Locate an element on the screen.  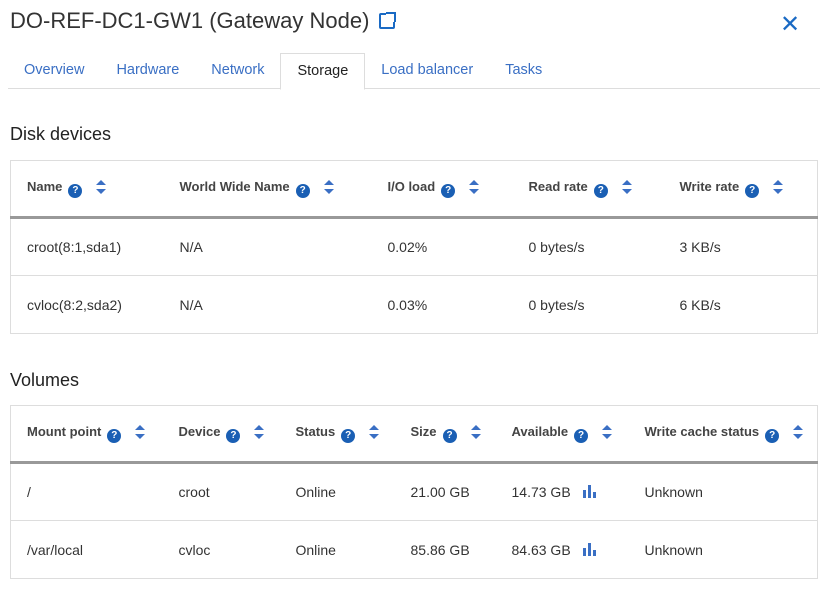
cell-available: 14.73 GB is located at coordinates (562, 491).